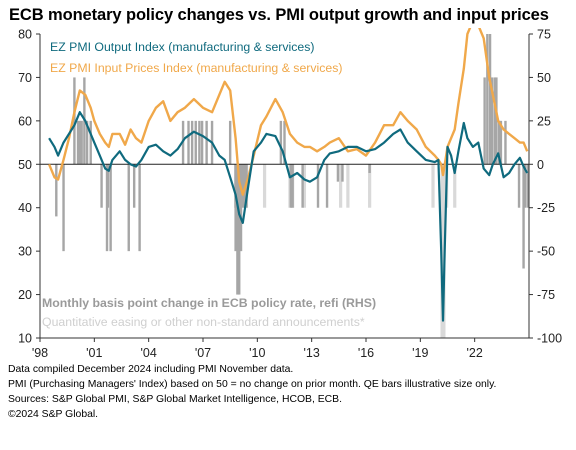  What do you see at coordinates (546, 295) in the screenshot?
I see `right-axis-tick-label: -75` at bounding box center [546, 295].